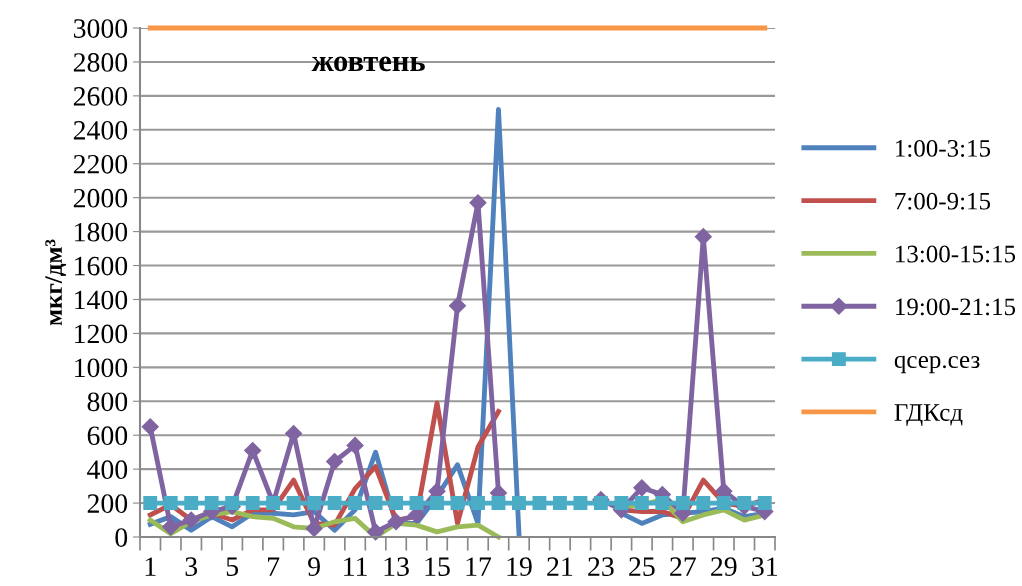 Image resolution: width=1022 pixels, height=586 pixels. I want to click on y-tick-label: 2000, so click(100, 198).